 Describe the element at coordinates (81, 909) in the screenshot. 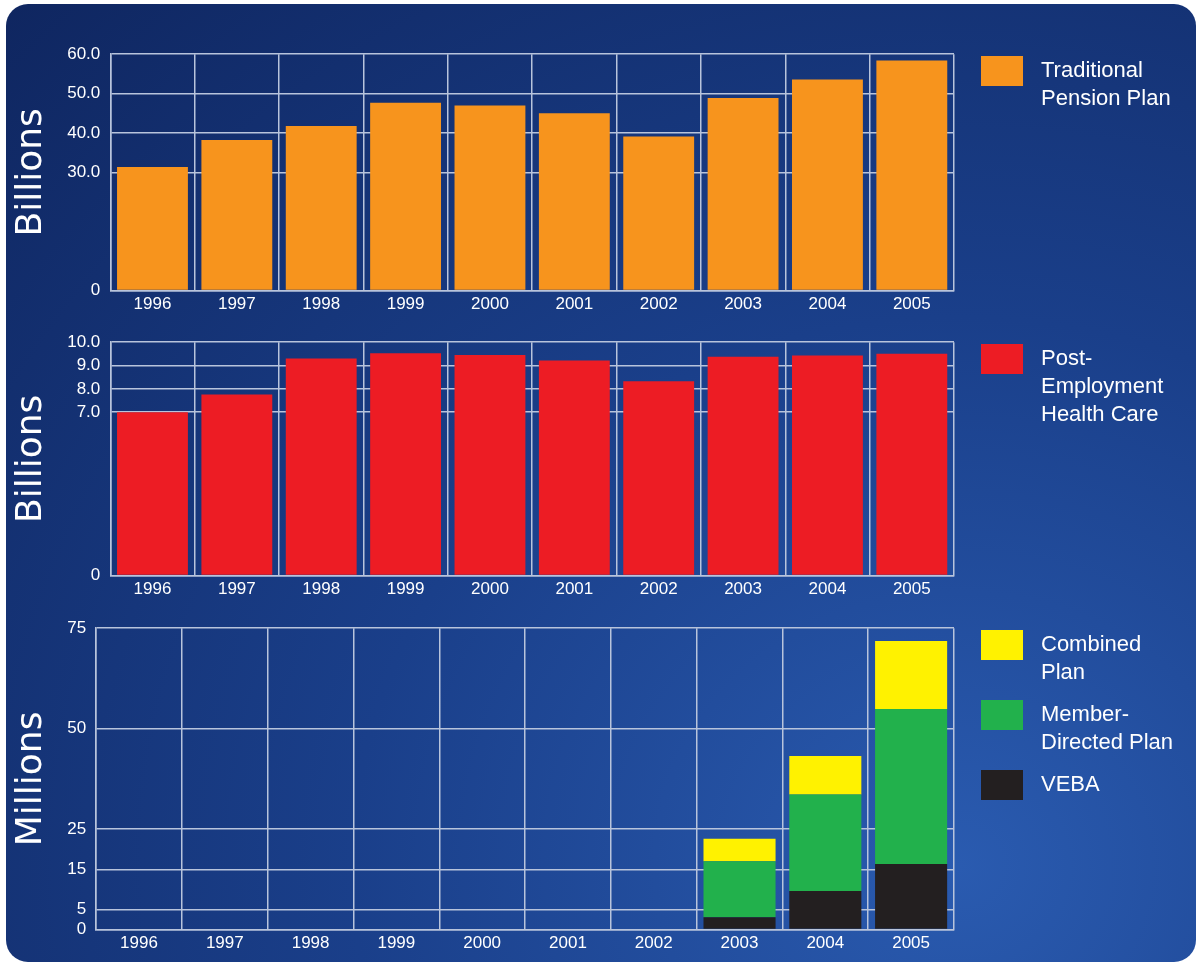

I see `y-tick-label: 5` at that location.